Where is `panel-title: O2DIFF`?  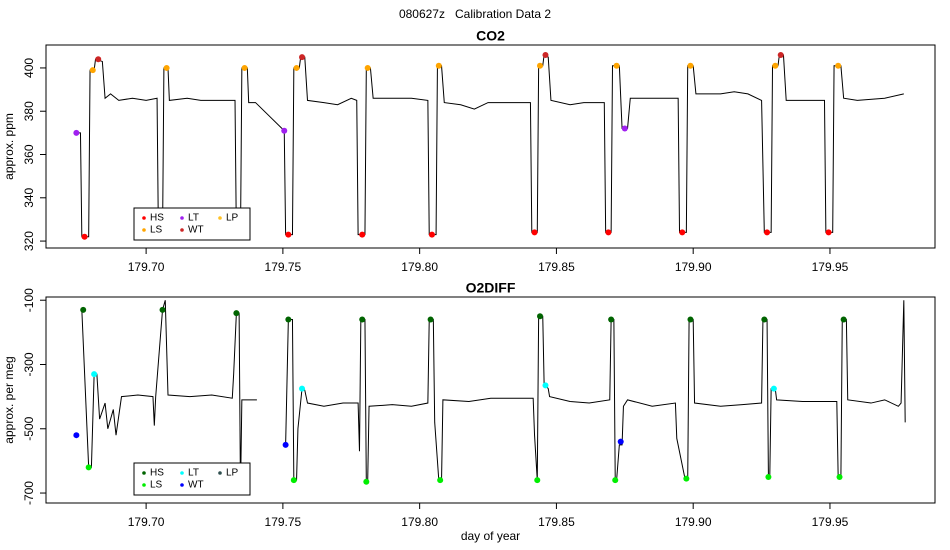
panel-title: O2DIFF is located at coordinates (491, 288).